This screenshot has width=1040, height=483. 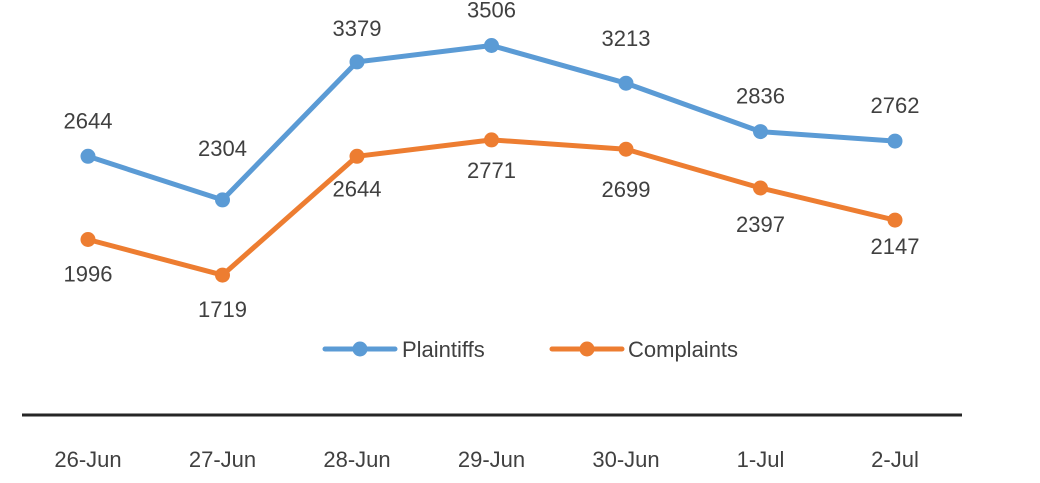 I want to click on x-tick-label-1: 27-Jun, so click(x=222, y=459).